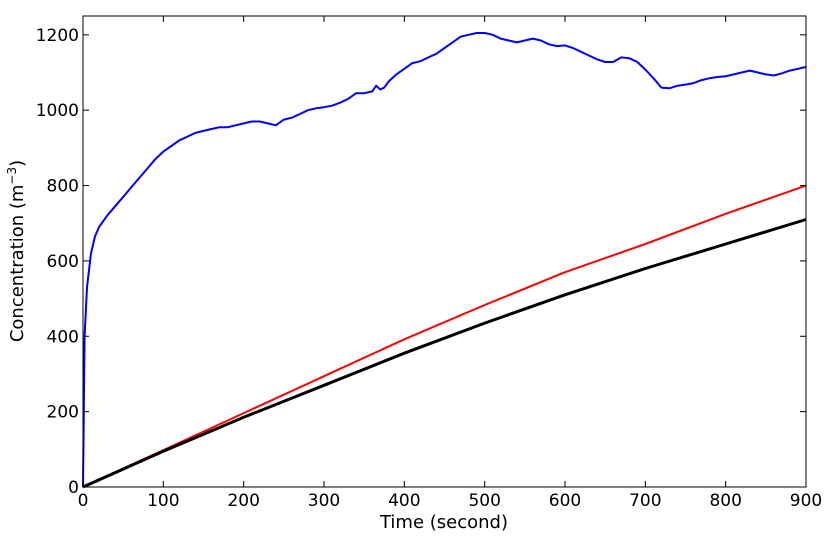 Image resolution: width=830 pixels, height=554 pixels. What do you see at coordinates (484, 501) in the screenshot?
I see `x-tick-label: 500` at bounding box center [484, 501].